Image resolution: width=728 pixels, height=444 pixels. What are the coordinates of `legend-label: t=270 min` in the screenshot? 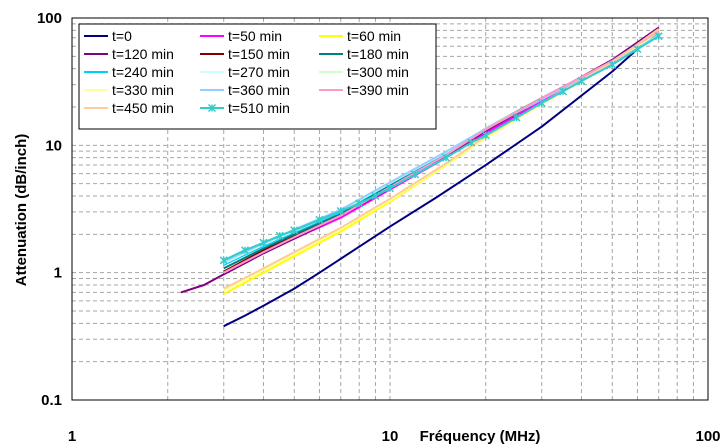 It's located at (259, 72).